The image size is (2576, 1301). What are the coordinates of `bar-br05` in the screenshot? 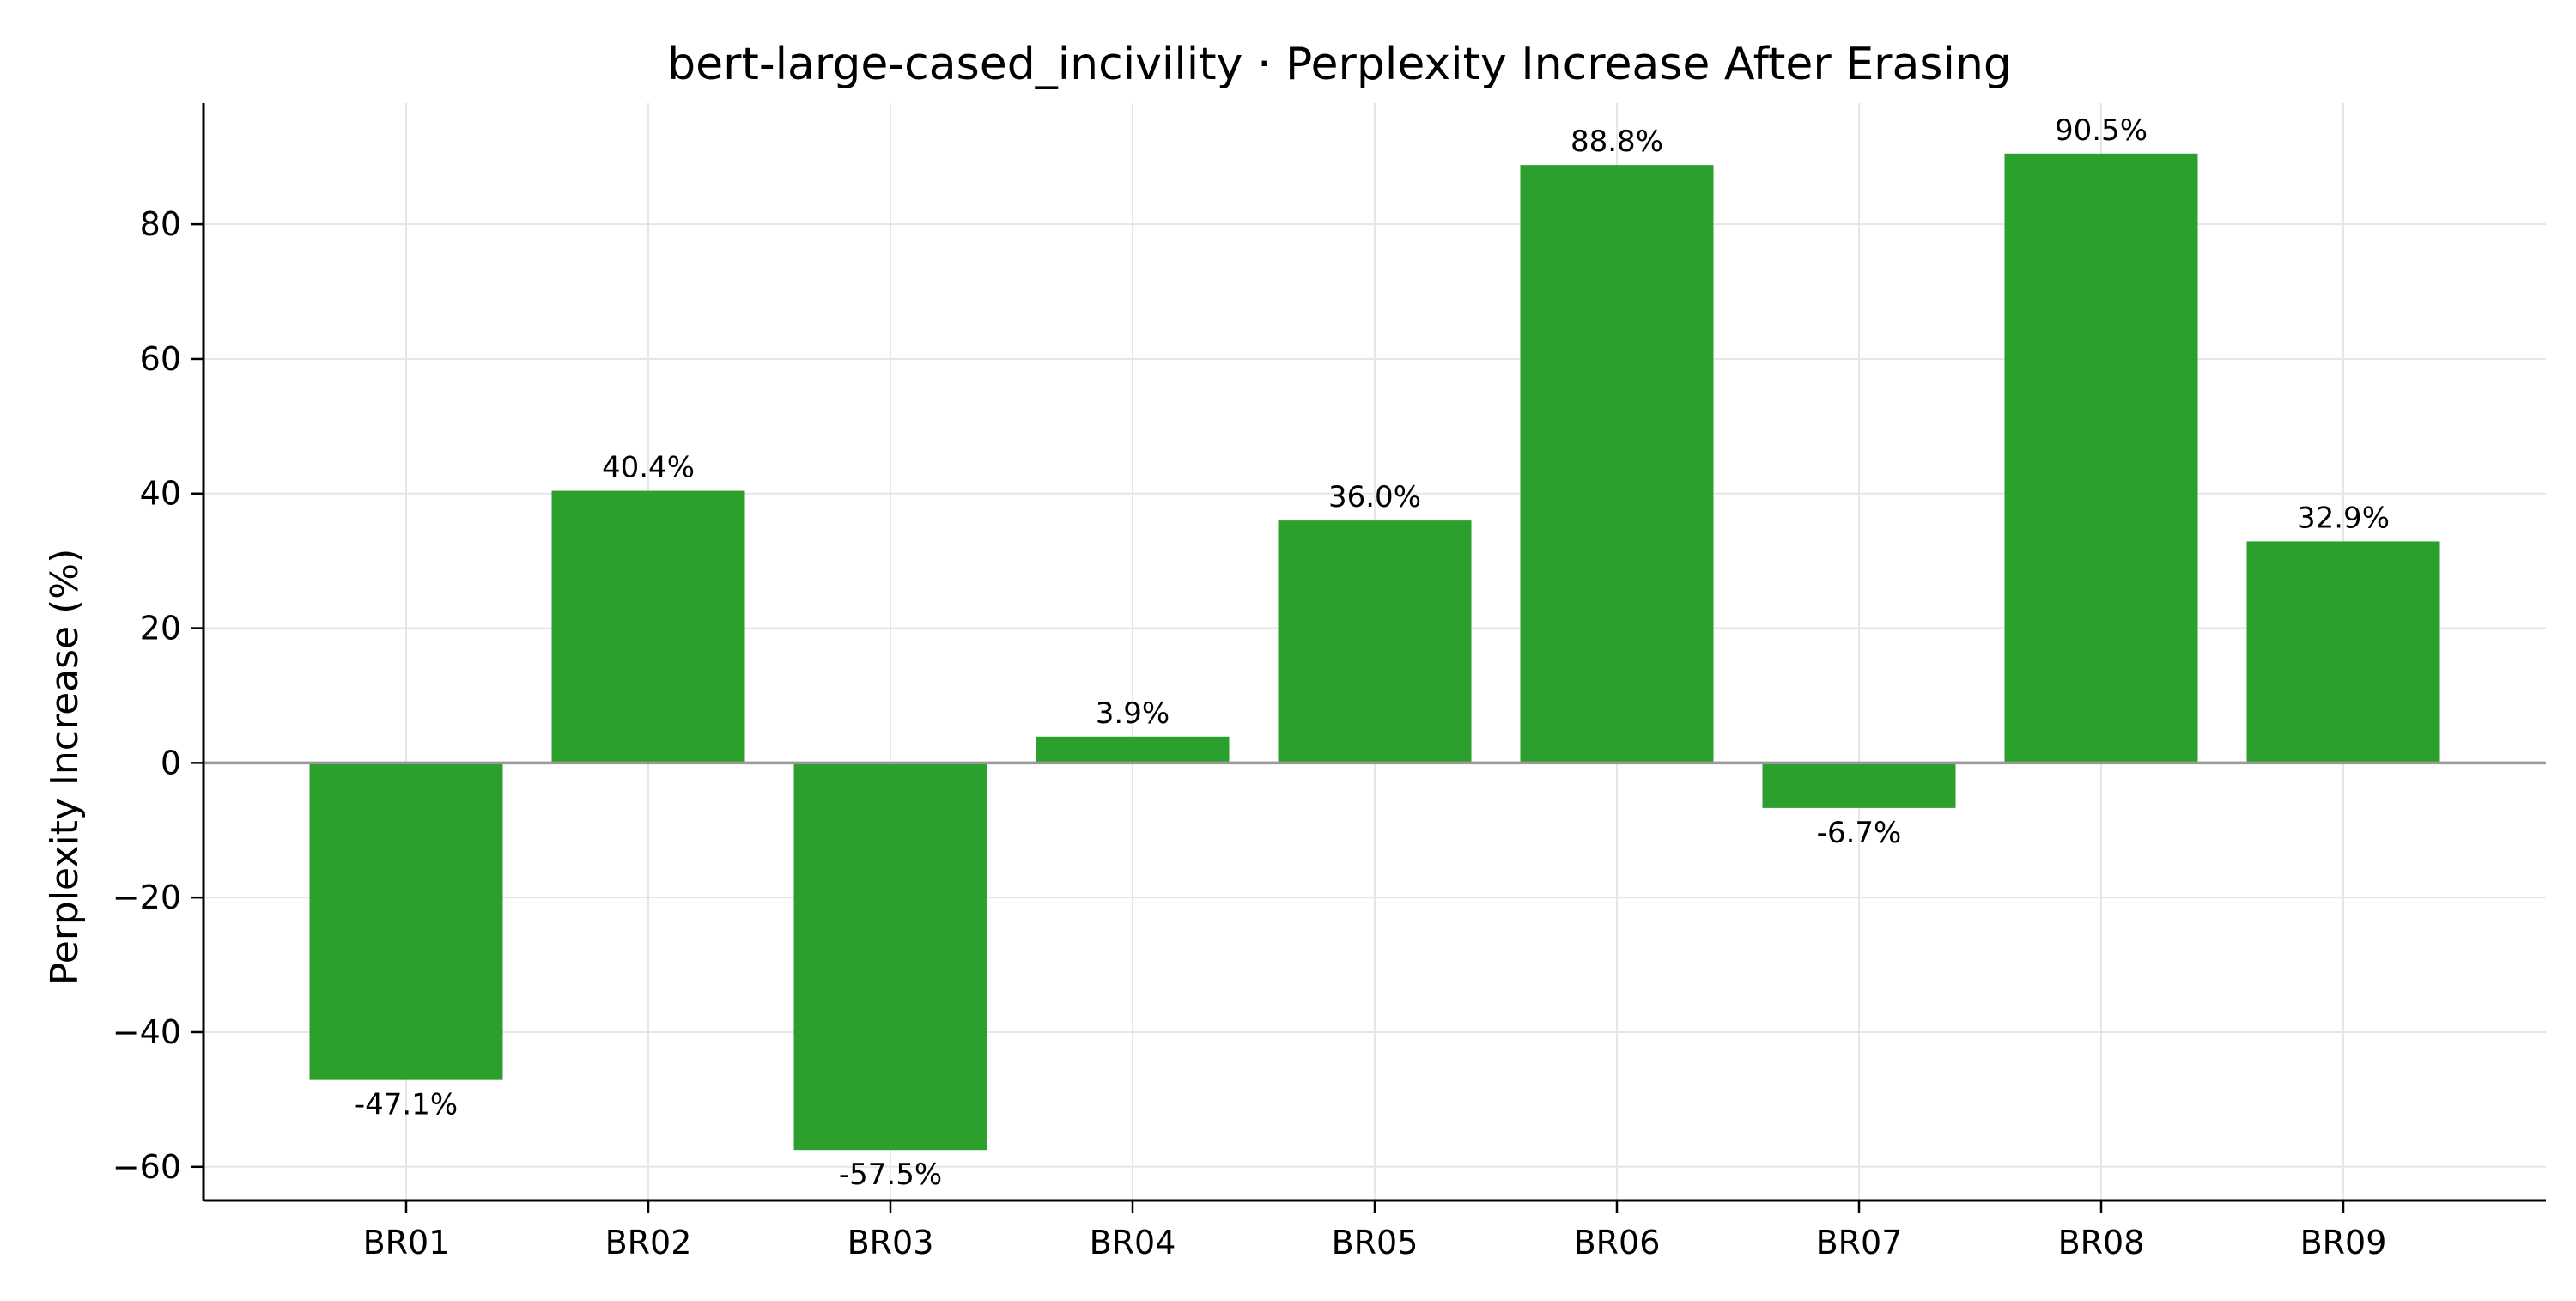 It's located at (1375, 641).